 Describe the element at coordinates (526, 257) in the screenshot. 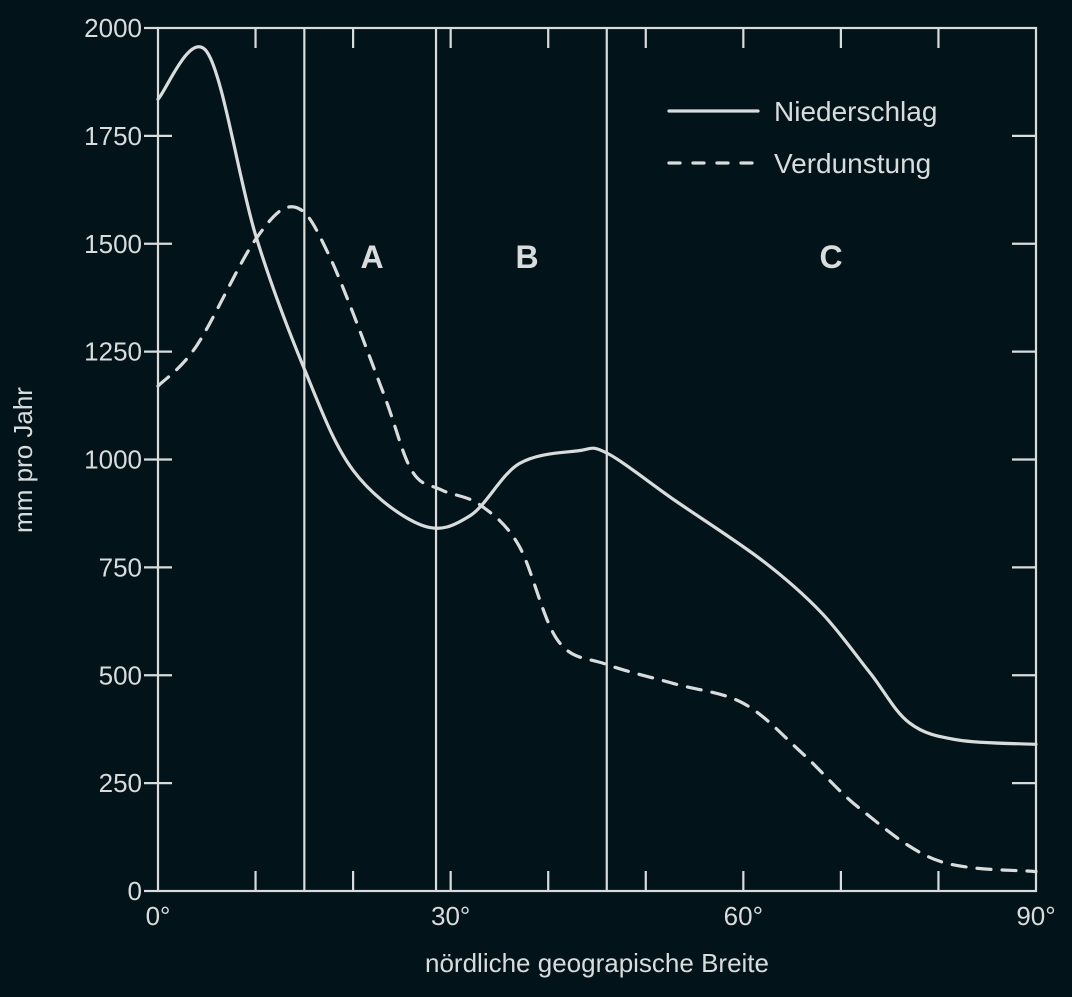

I see `region-label-b: B` at that location.